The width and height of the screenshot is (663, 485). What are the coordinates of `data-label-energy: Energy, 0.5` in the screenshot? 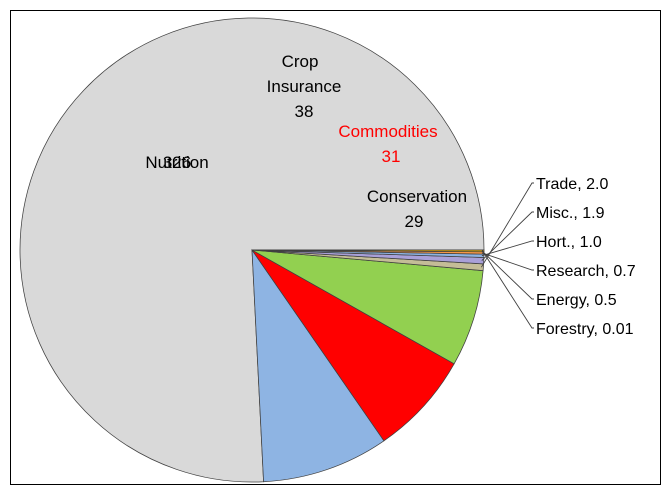 It's located at (576, 300).